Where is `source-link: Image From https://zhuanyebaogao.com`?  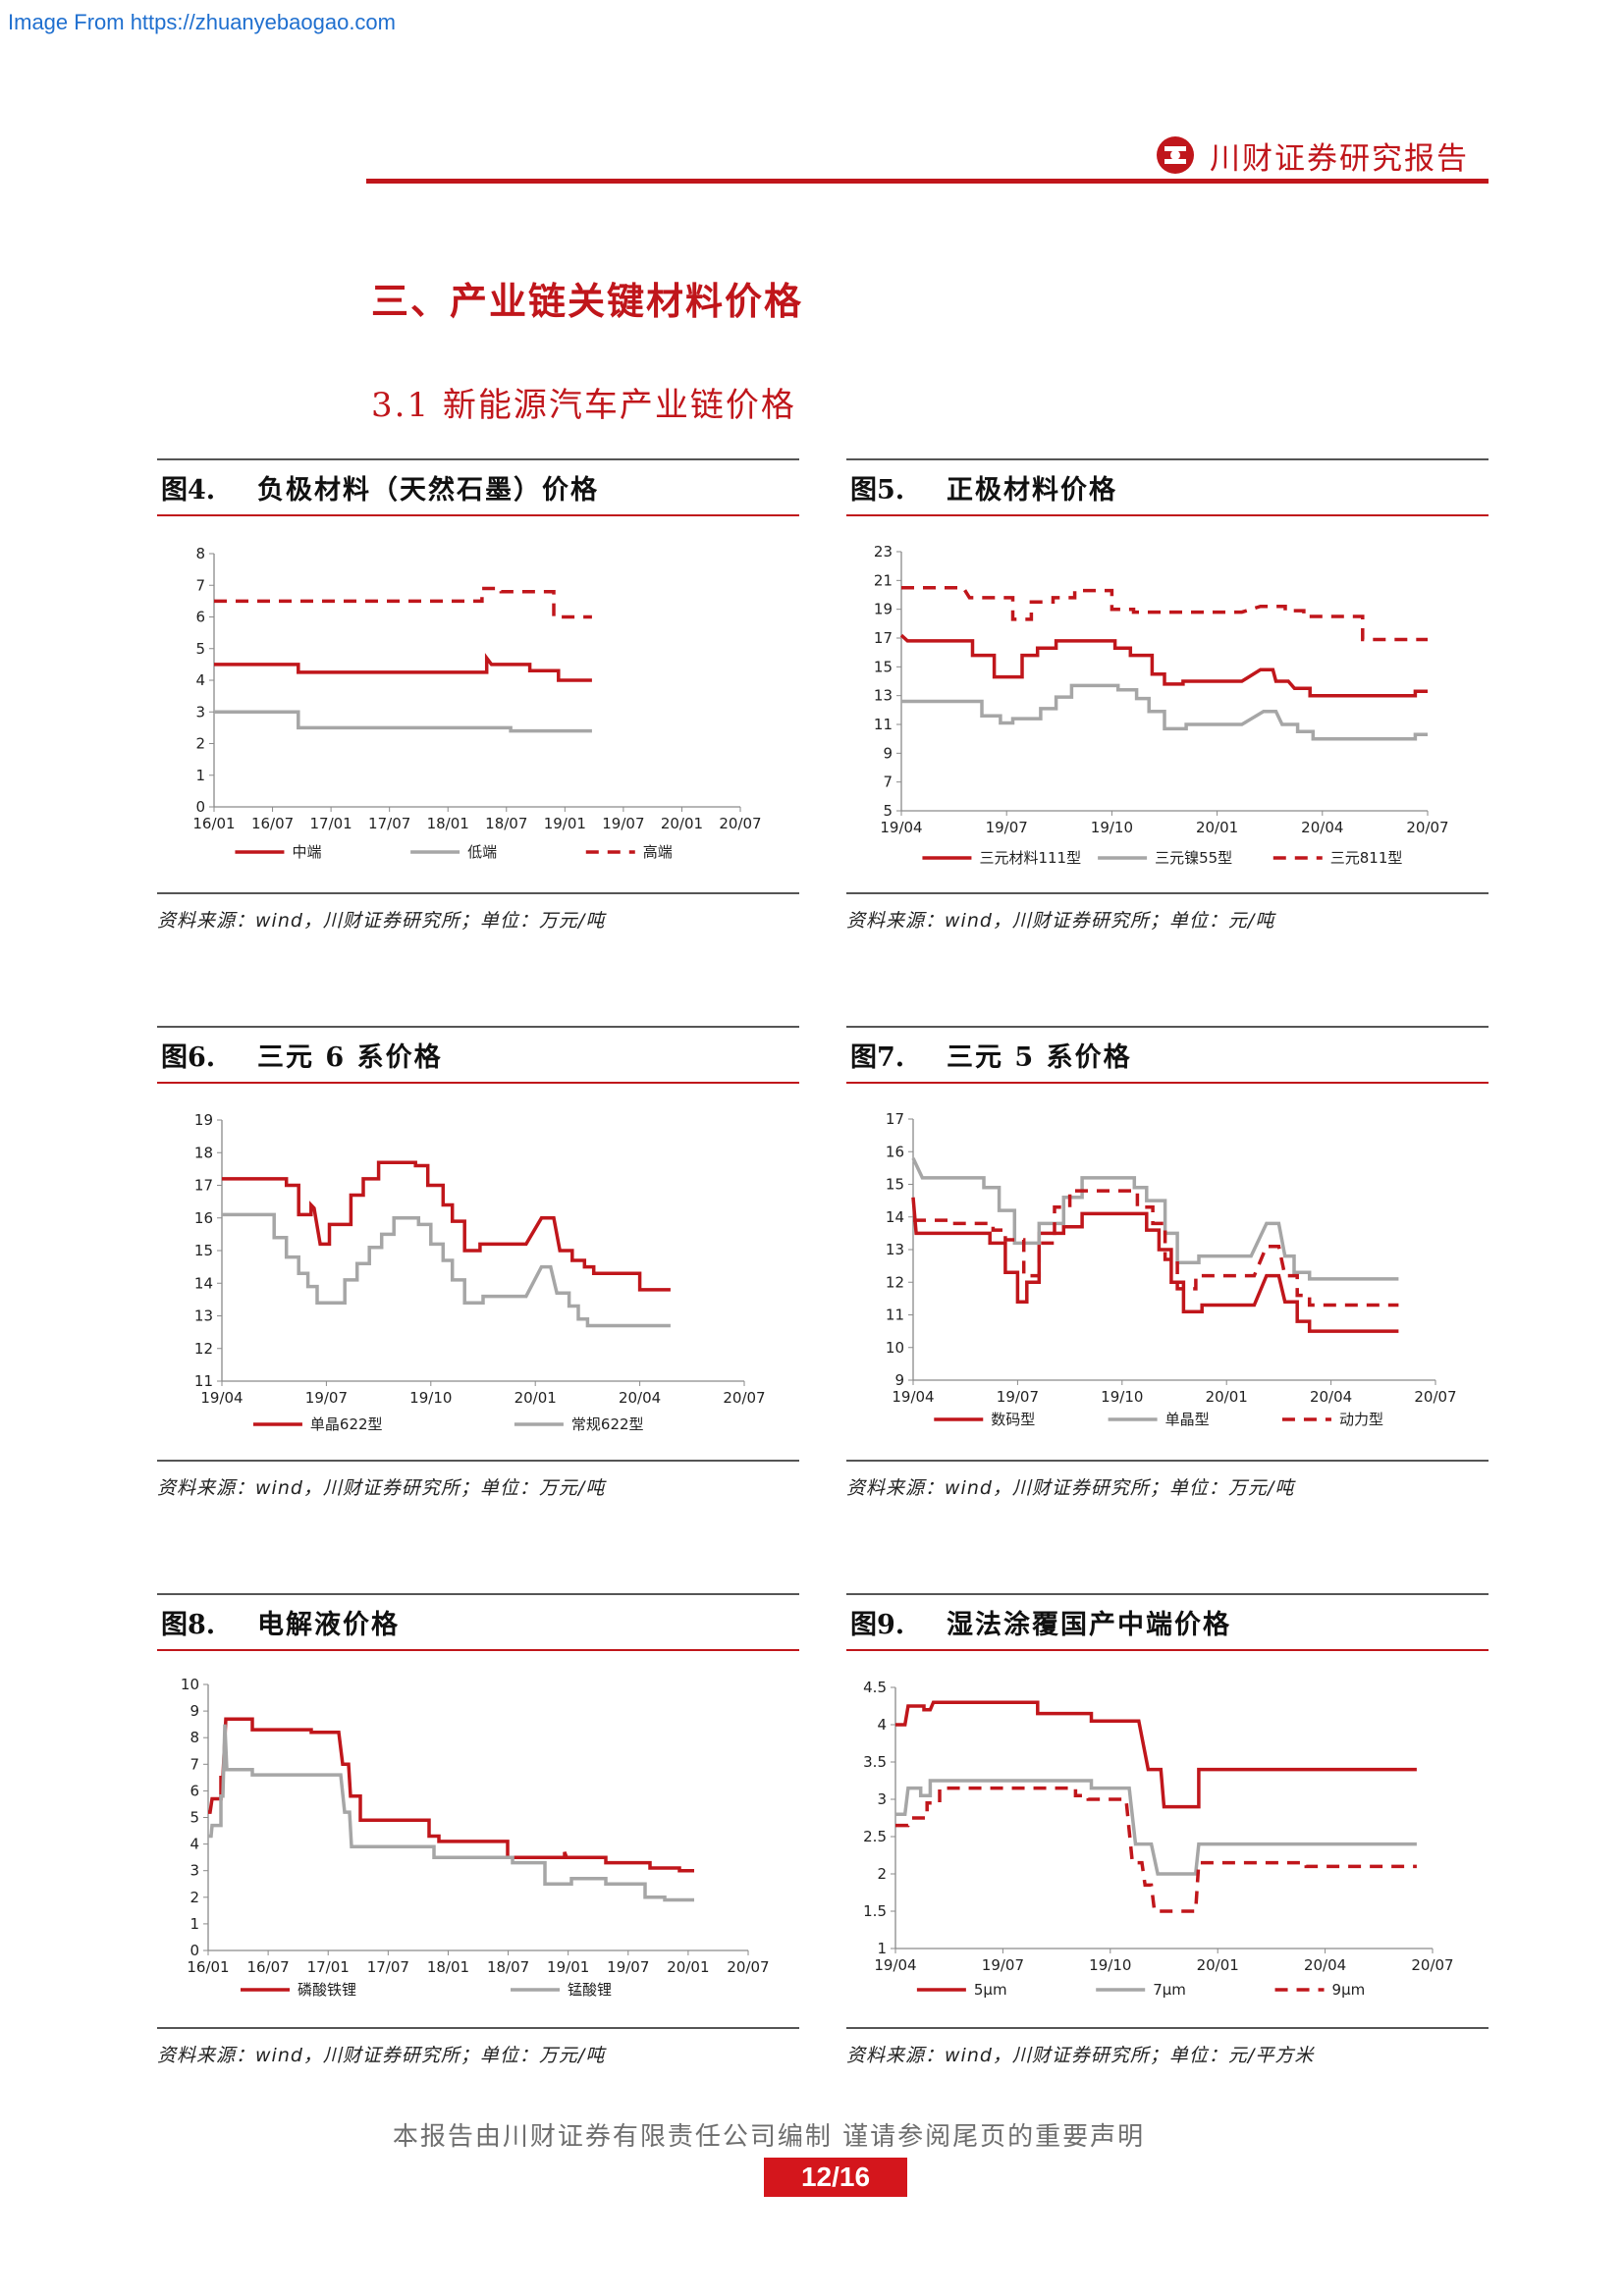 source-link: Image From https://zhuanyebaogao.com is located at coordinates (202, 22).